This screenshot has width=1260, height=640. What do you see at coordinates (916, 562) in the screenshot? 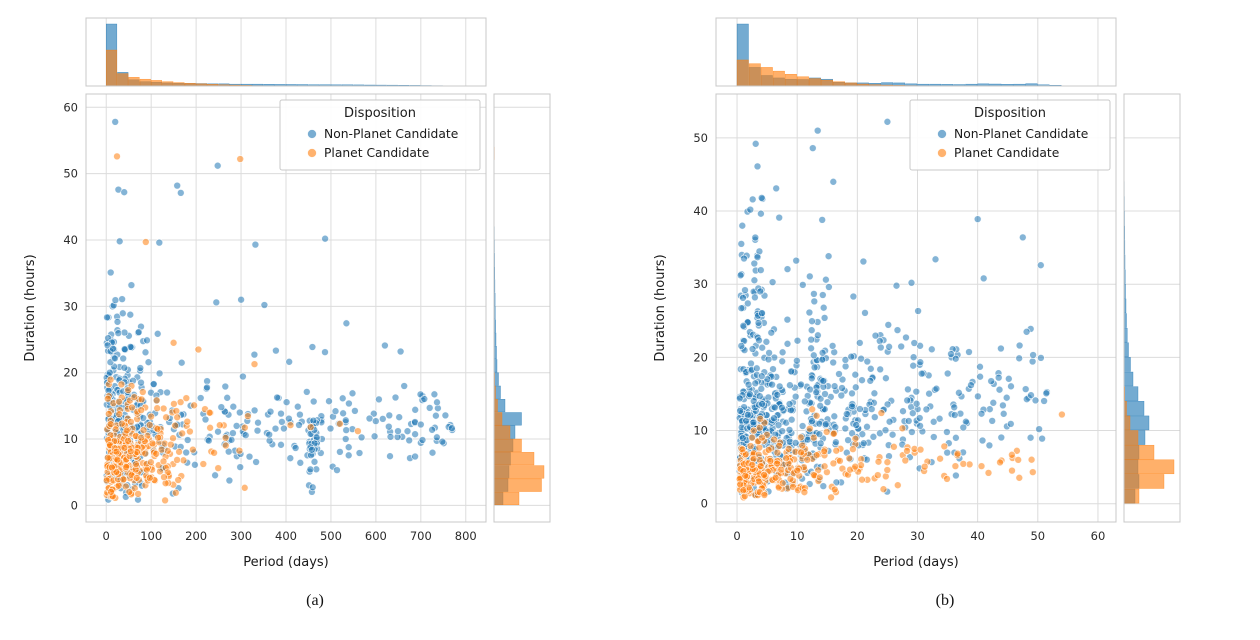
I see `x-axis-label: Period (days)` at bounding box center [916, 562].